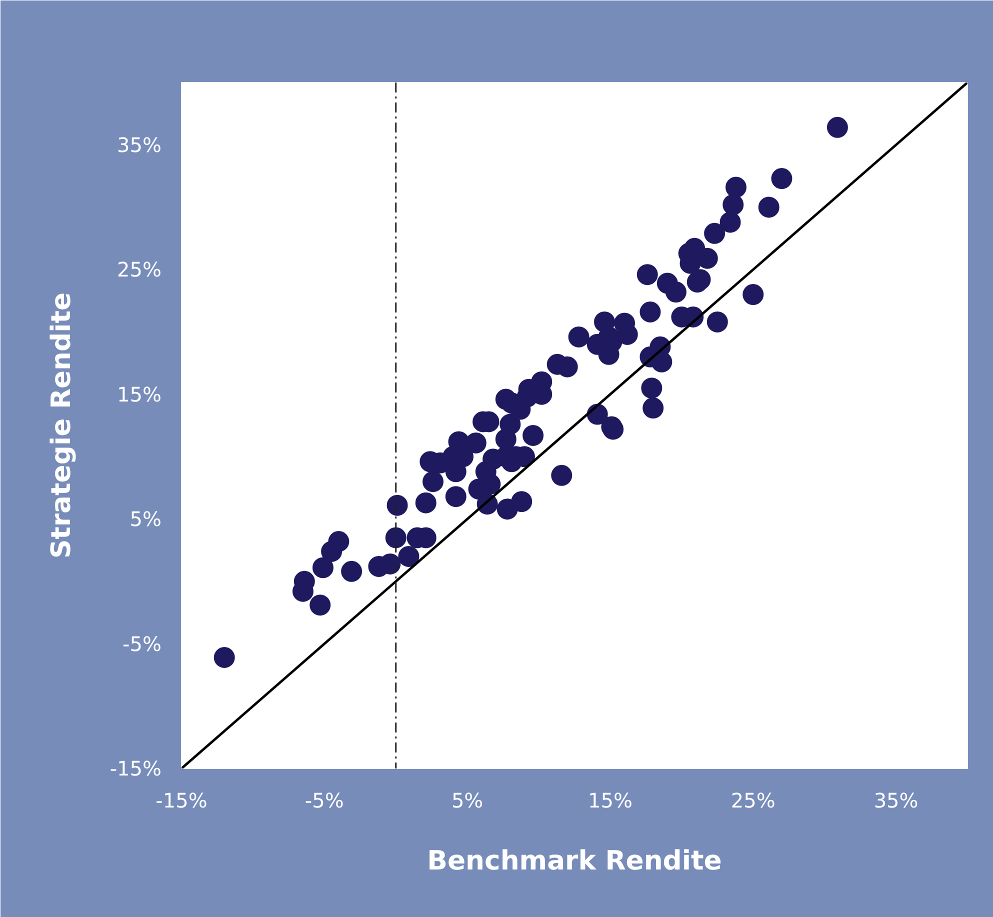  I want to click on y-tick-label: -5%, so click(142, 644).